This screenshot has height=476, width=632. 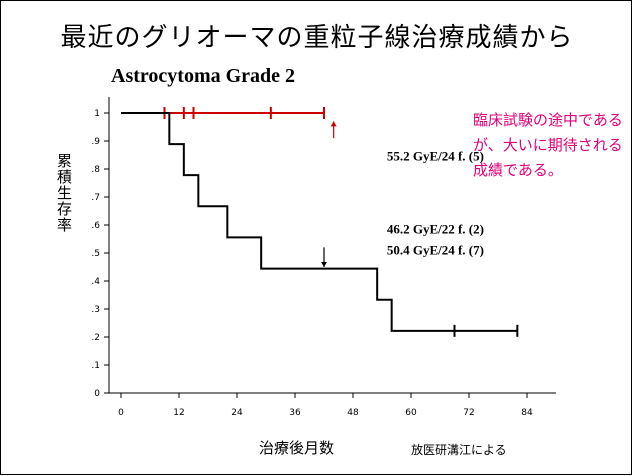 What do you see at coordinates (178, 413) in the screenshot?
I see `x-tick-label: 12` at bounding box center [178, 413].